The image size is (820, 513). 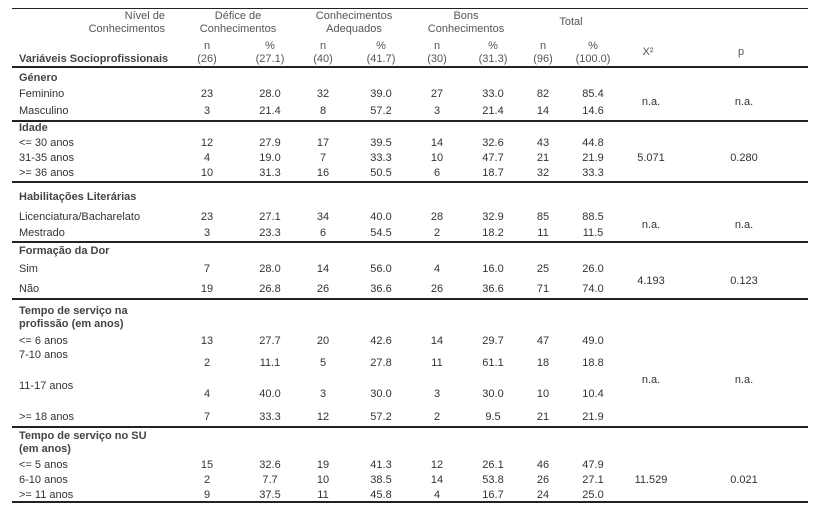 I want to click on cell: 13, so click(x=207, y=340).